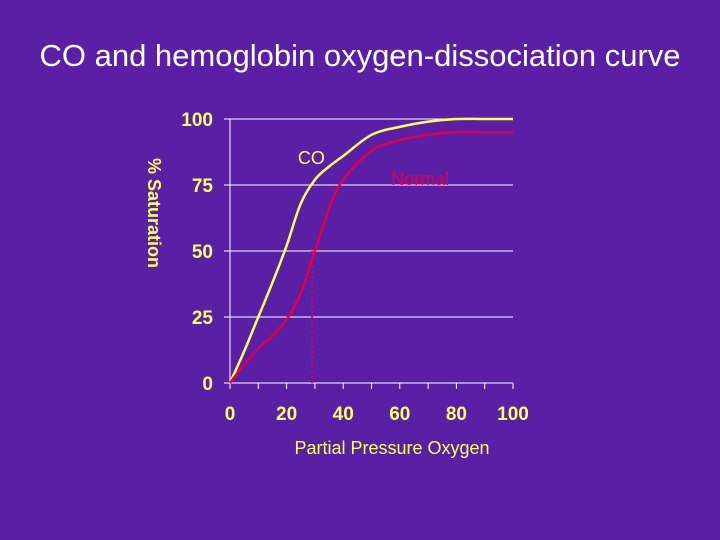 The image size is (720, 540). Describe the element at coordinates (203, 318) in the screenshot. I see `y-tick-label-25: 25` at that location.